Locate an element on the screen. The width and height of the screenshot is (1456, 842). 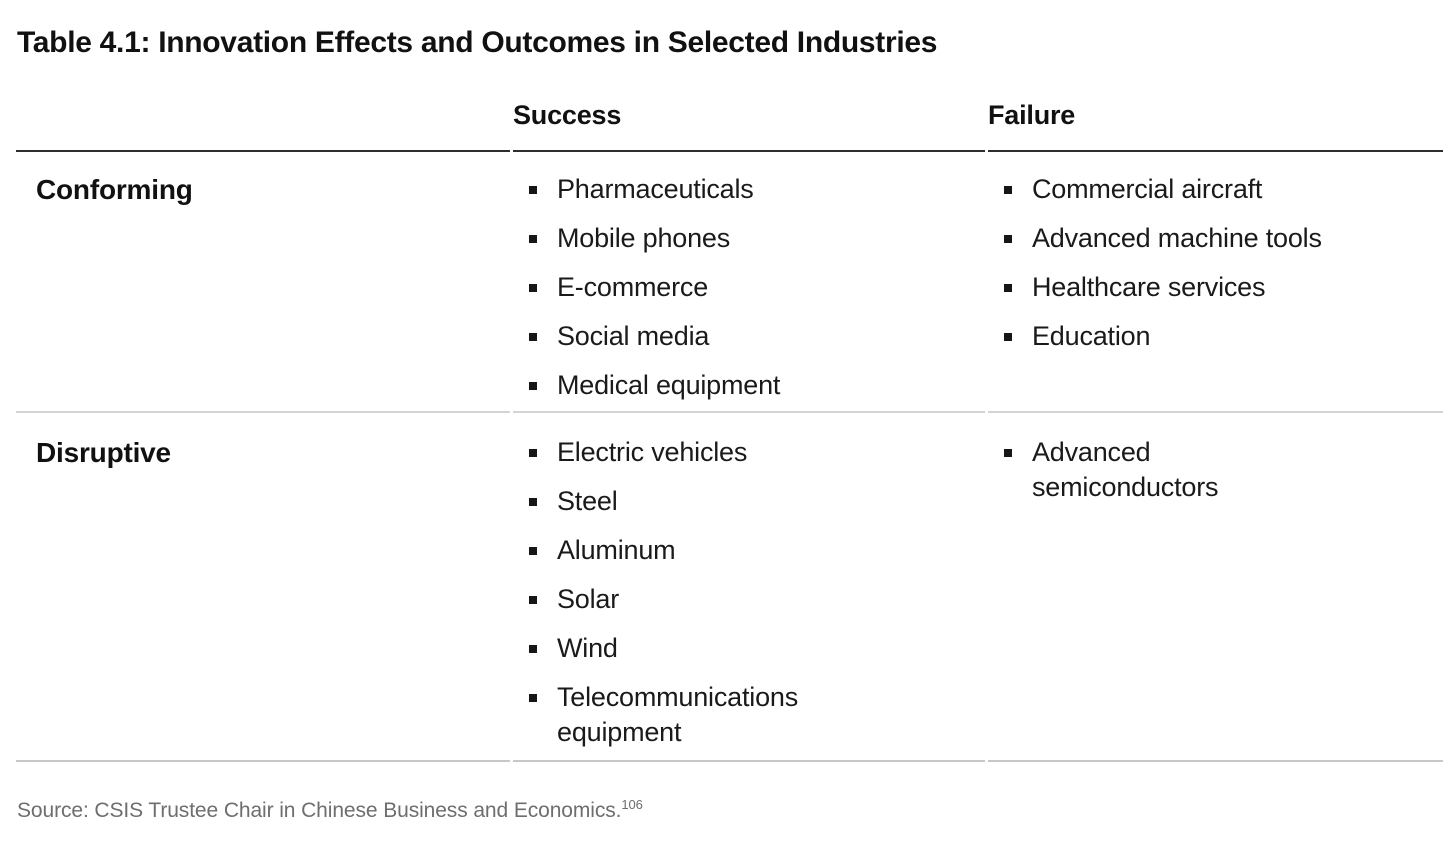
list-item-label: Advanced semiconductors is located at coordinates (1125, 469).